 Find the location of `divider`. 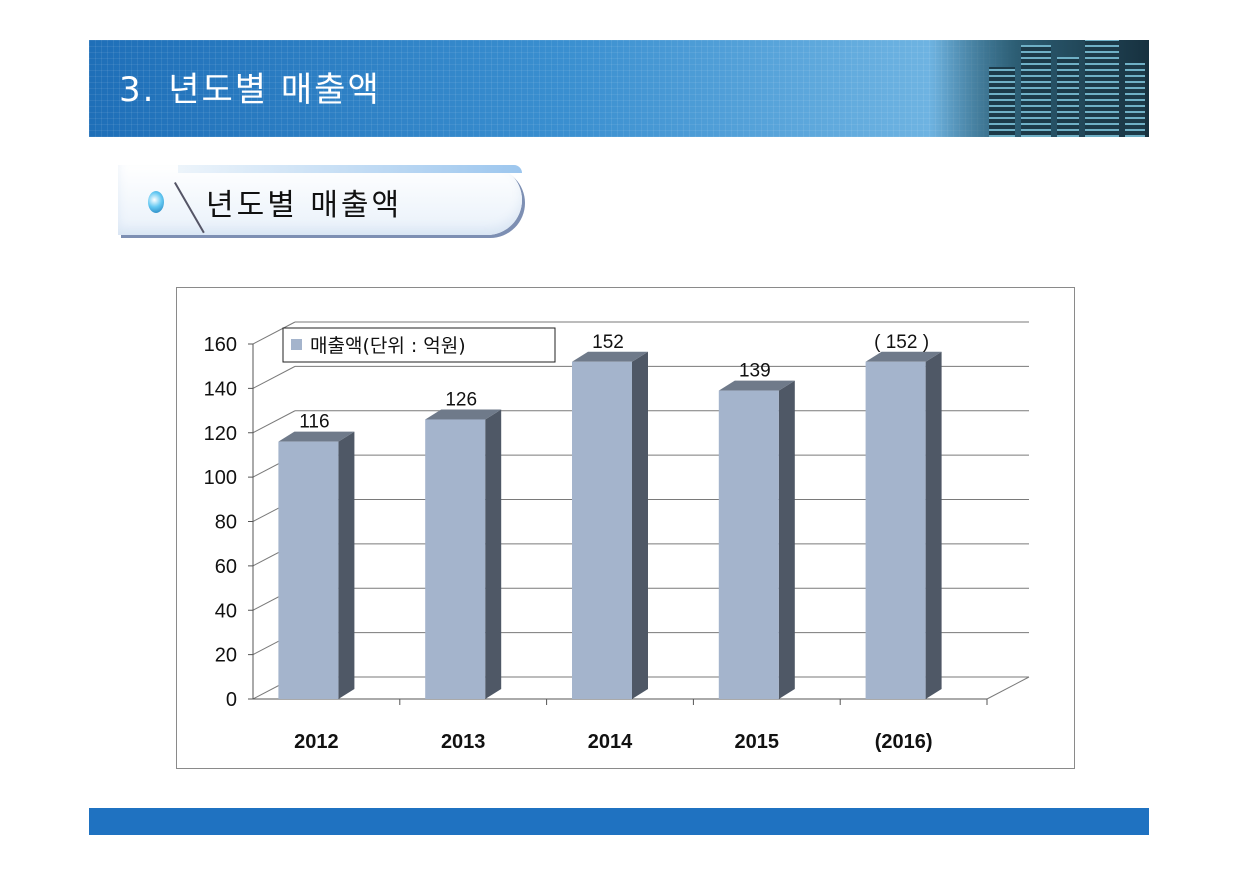

divider is located at coordinates (189, 208).